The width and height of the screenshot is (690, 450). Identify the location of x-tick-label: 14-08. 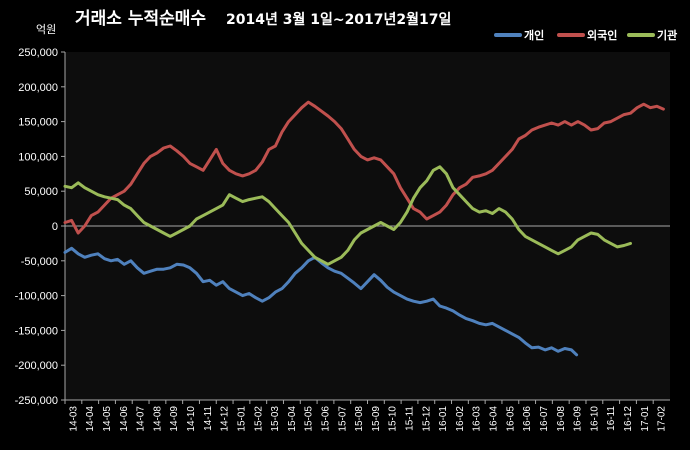
(157, 419).